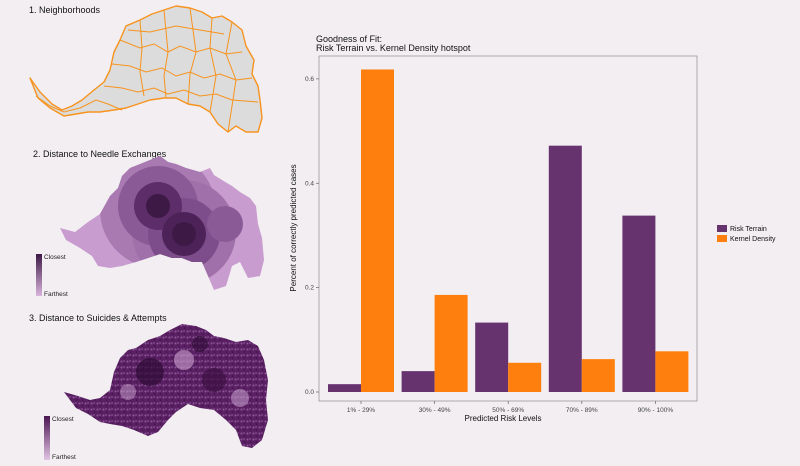  What do you see at coordinates (503, 418) in the screenshot?
I see `x-axis-title: Predicted Risk Levels` at bounding box center [503, 418].